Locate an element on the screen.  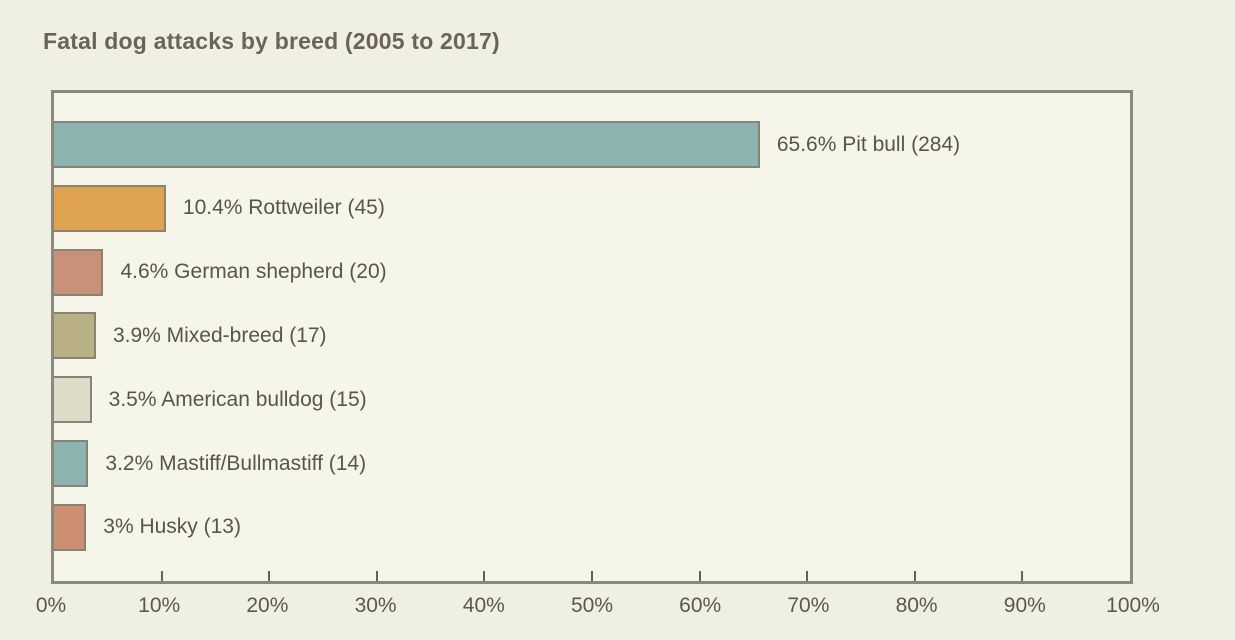
x-axis-label-50: 50% is located at coordinates (592, 605).